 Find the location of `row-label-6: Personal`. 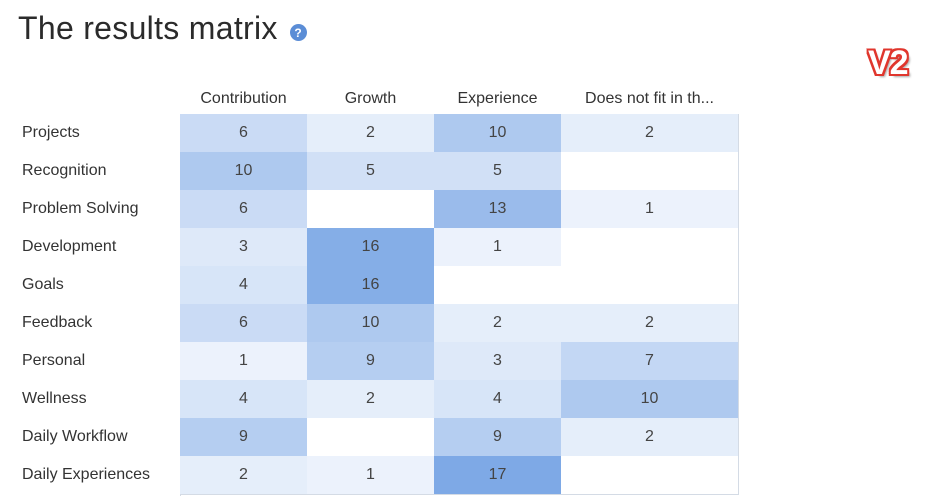

row-label-6: Personal is located at coordinates (54, 360).